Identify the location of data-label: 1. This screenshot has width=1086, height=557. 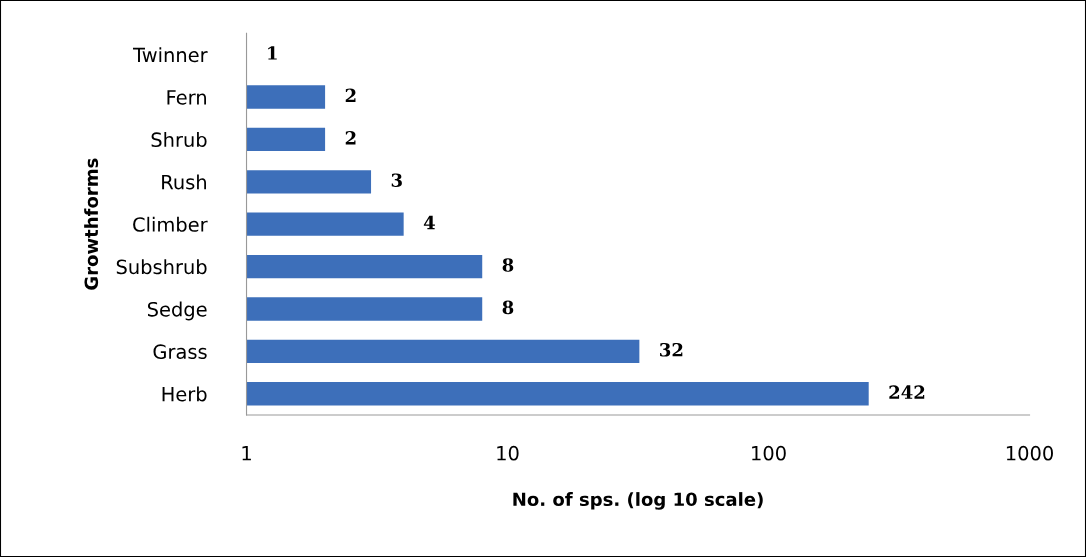
(272, 53).